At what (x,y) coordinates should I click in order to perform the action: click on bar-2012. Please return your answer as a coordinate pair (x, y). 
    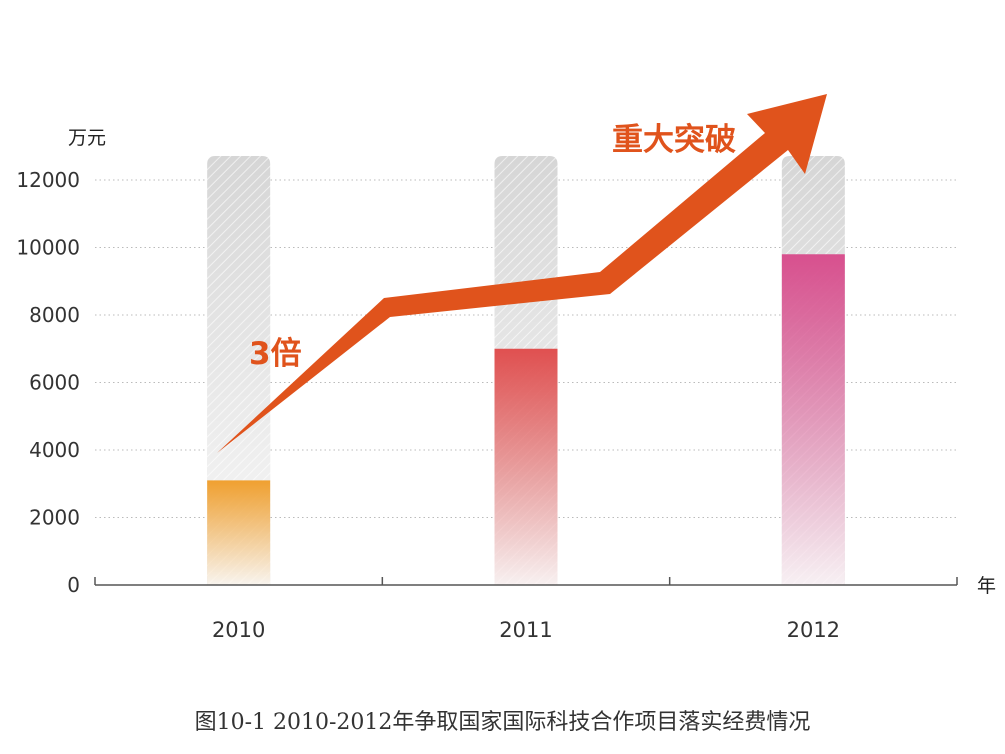
    Looking at the image, I should click on (813, 419).